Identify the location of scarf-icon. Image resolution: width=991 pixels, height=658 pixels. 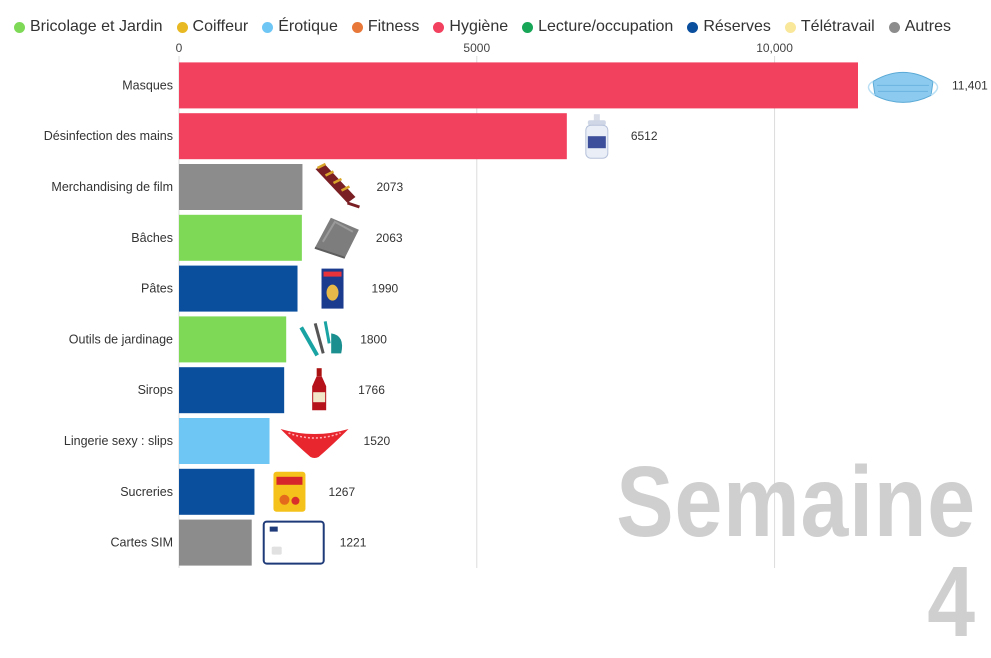
(337, 185).